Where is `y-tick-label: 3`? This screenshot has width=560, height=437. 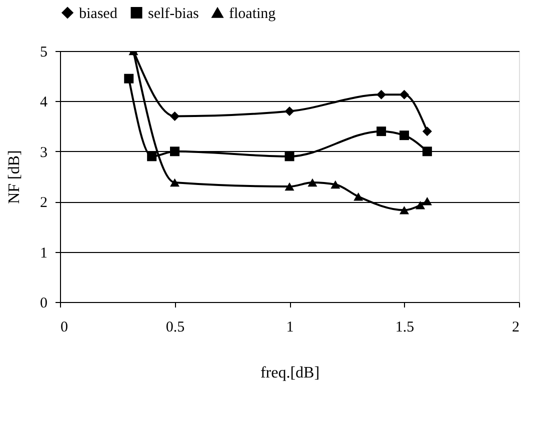
y-tick-label: 3 is located at coordinates (44, 152).